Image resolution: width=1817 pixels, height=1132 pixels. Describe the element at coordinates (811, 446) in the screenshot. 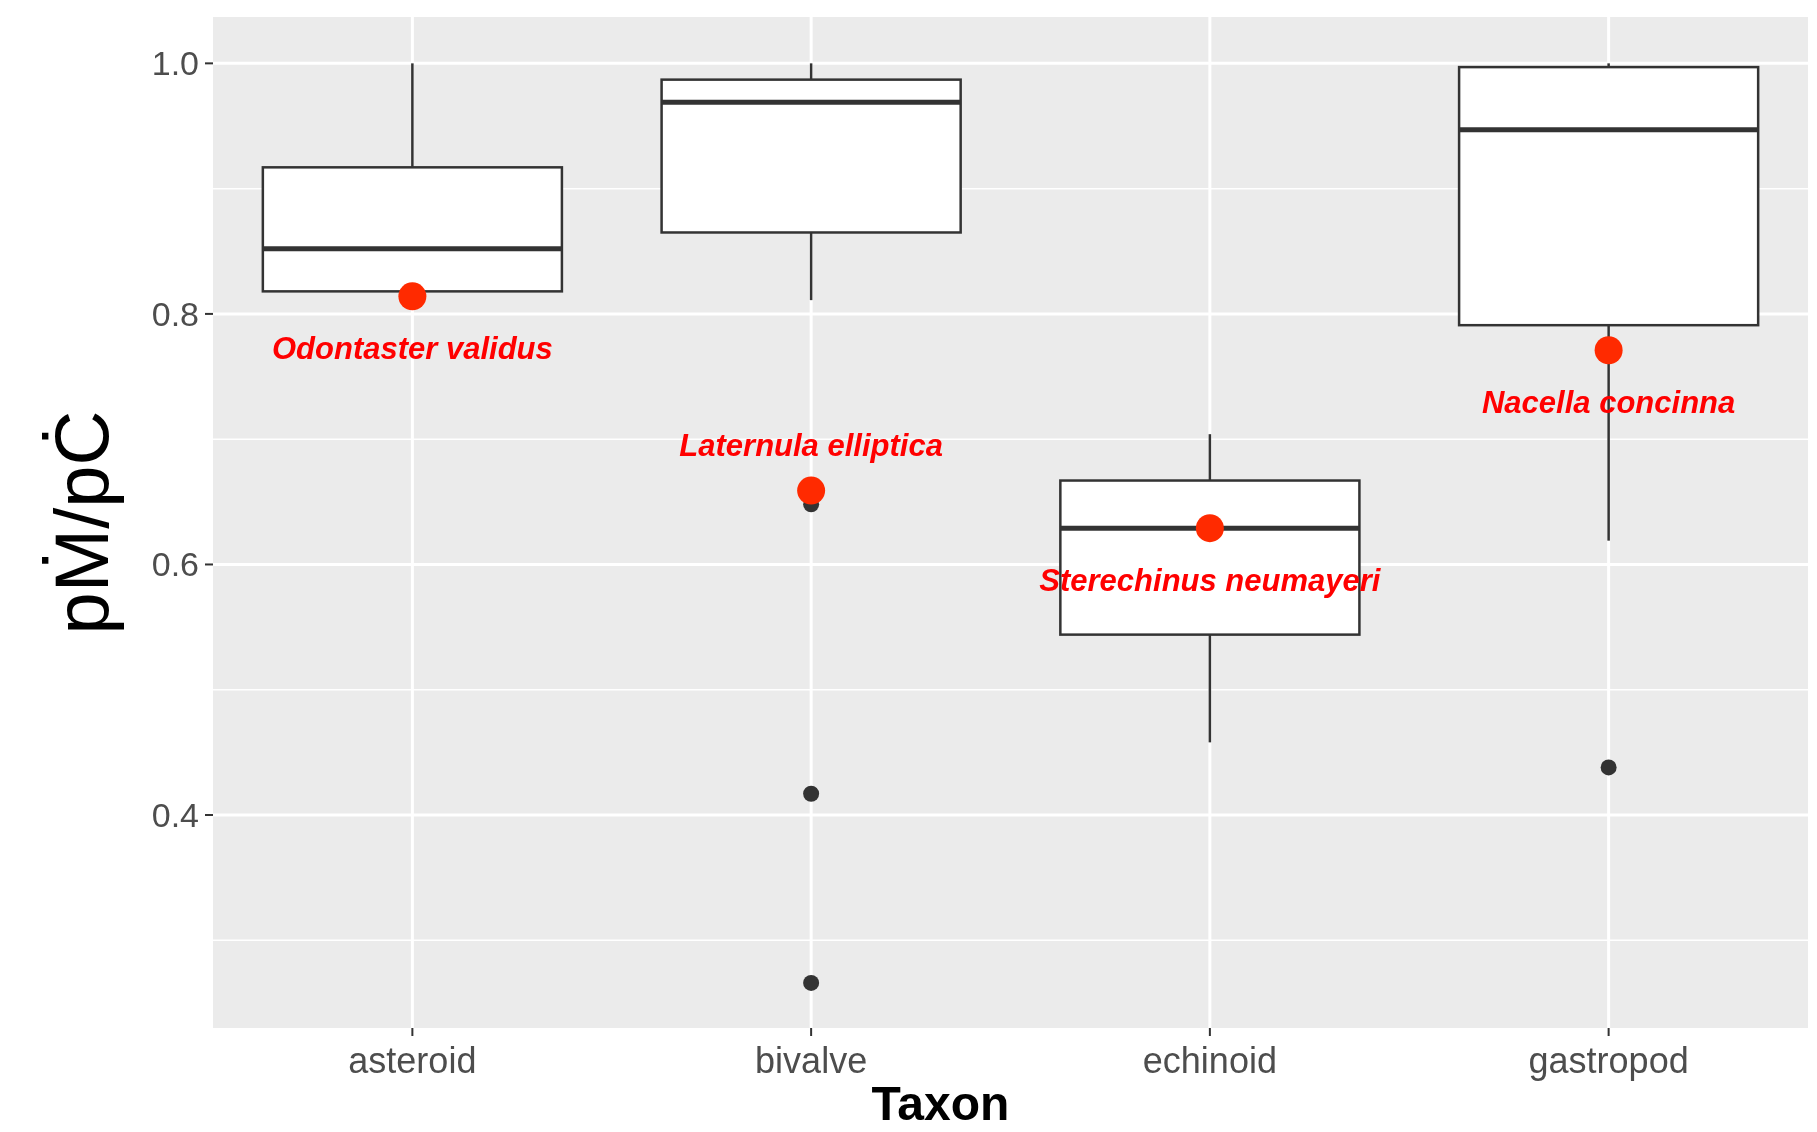

I see `annotation: Laternula elliptica` at that location.